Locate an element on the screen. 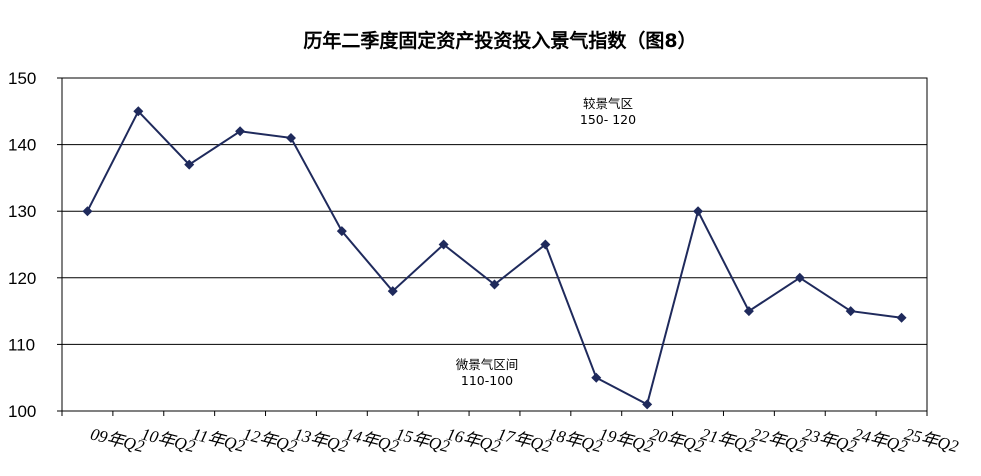 The image size is (981, 476). x-tick-label: 19年Q2 is located at coordinates (626, 440).